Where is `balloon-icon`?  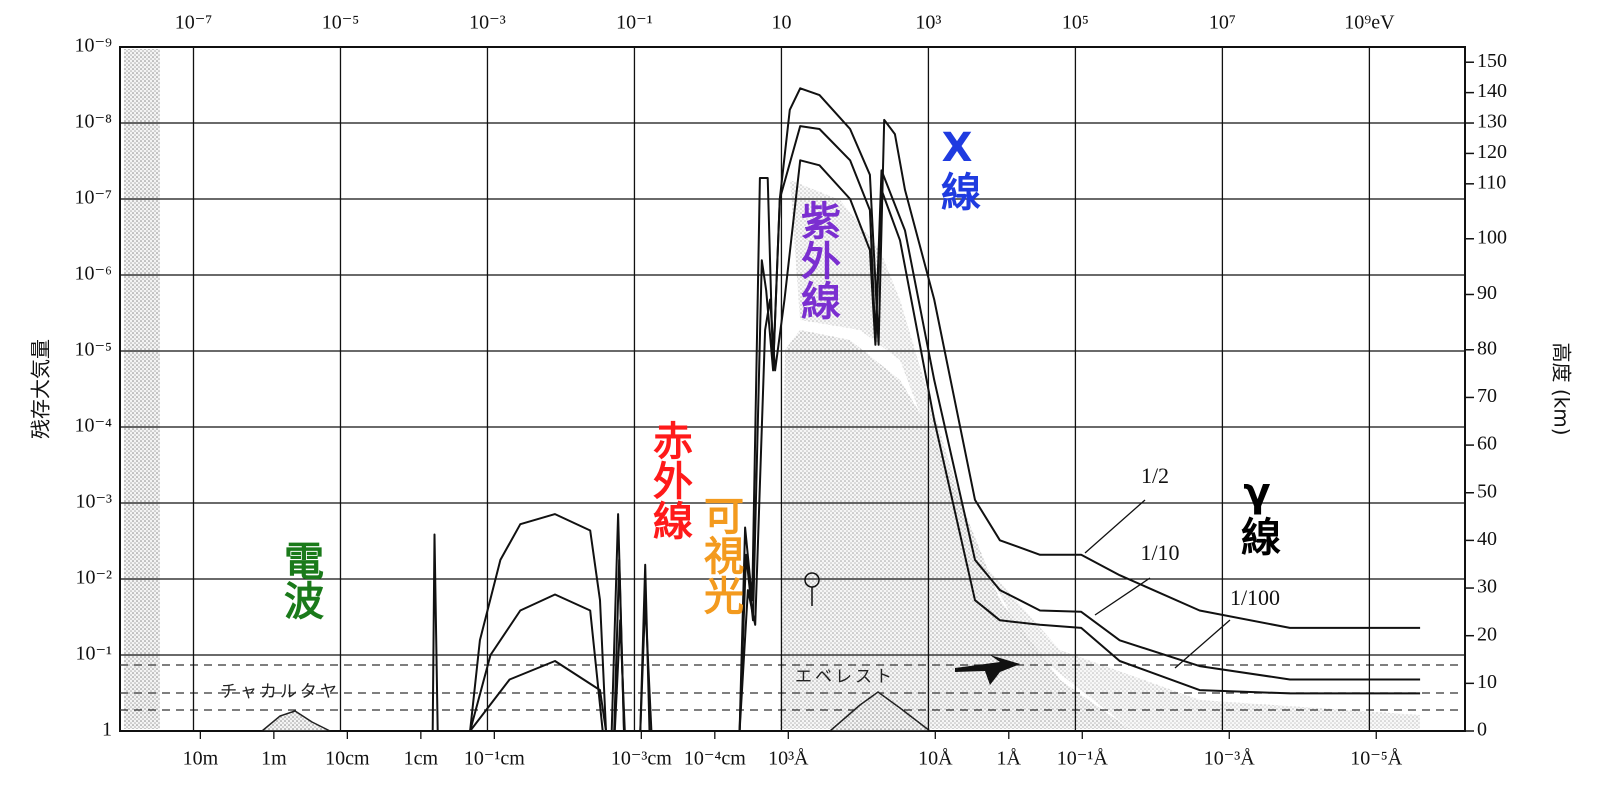 balloon-icon is located at coordinates (812, 589).